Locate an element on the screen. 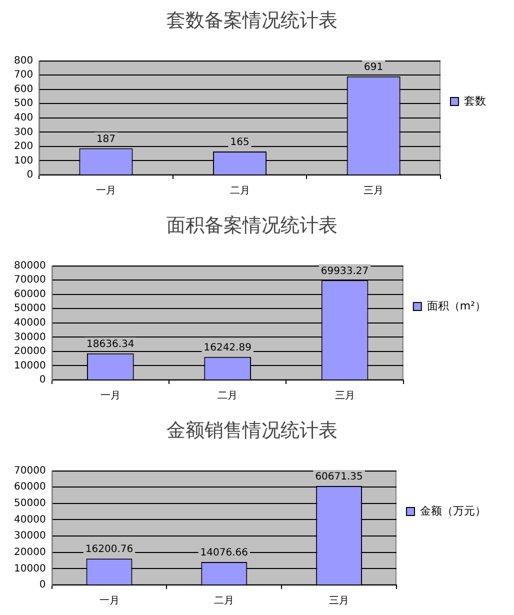 This screenshot has width=514, height=615. legend-label: 套数 is located at coordinates (475, 101).